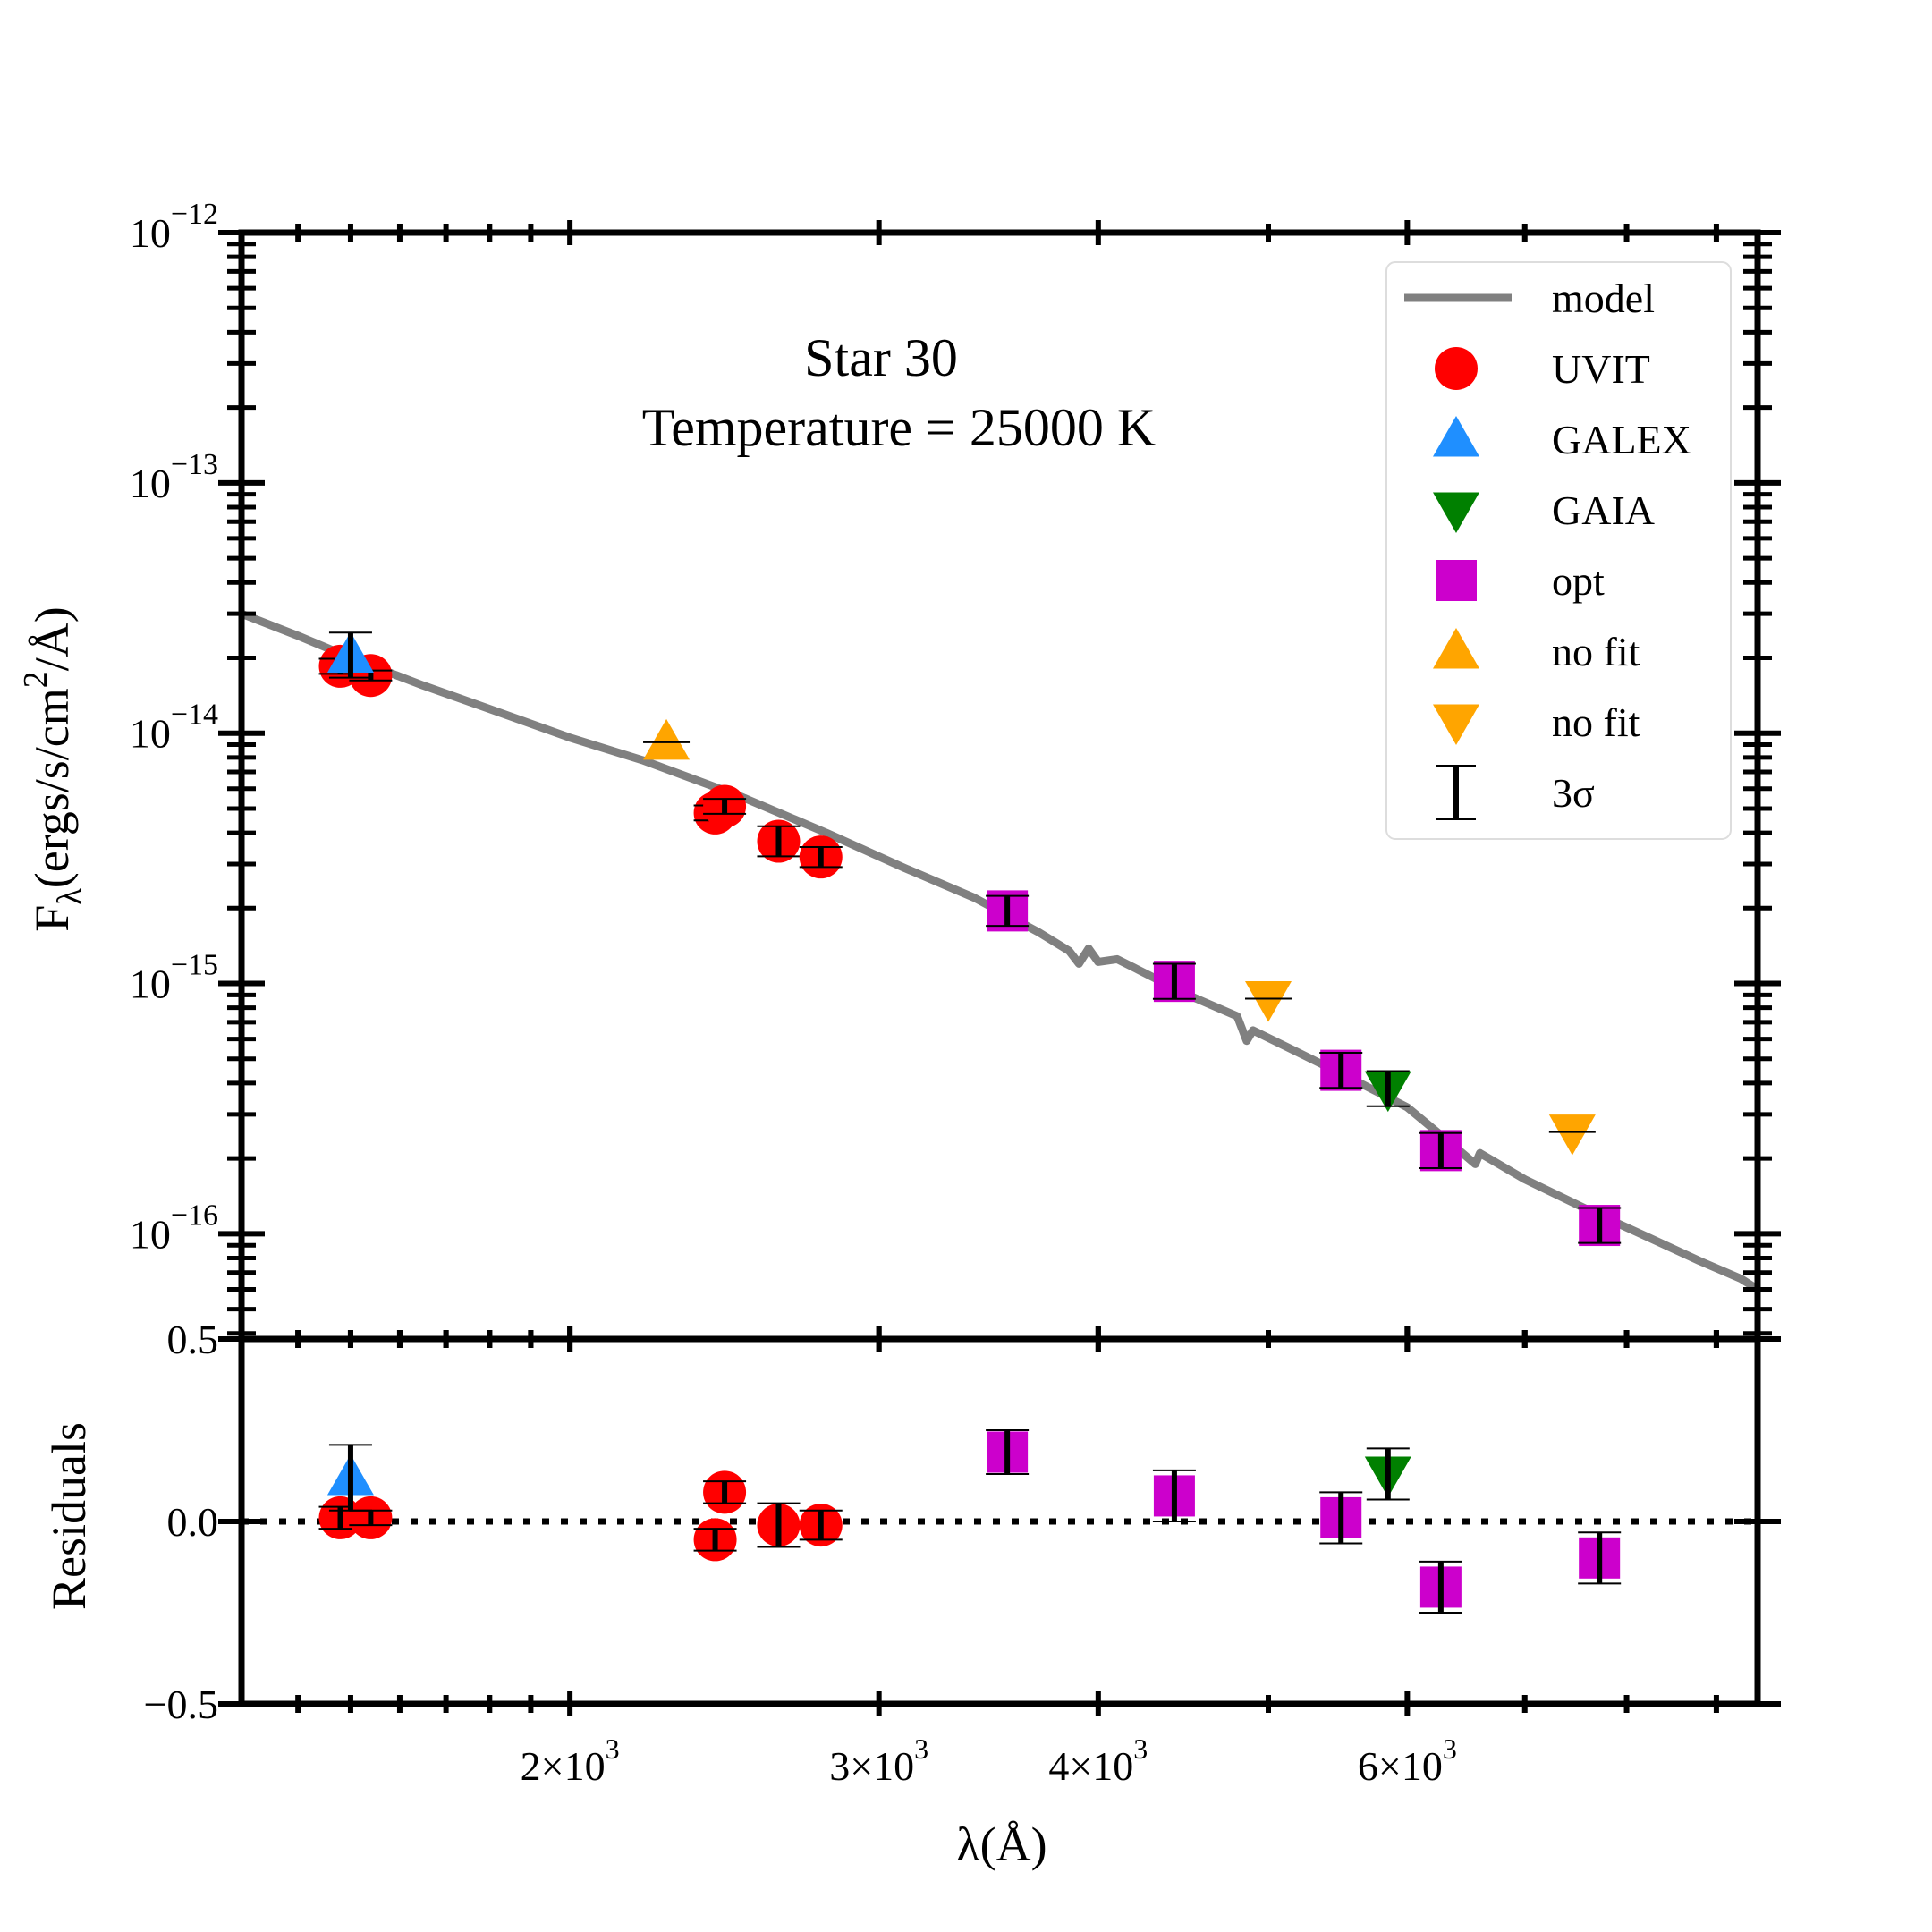 The width and height of the screenshot is (1932, 1932). Describe the element at coordinates (1573, 793) in the screenshot. I see `legend-3σ-label: 3σ` at that location.